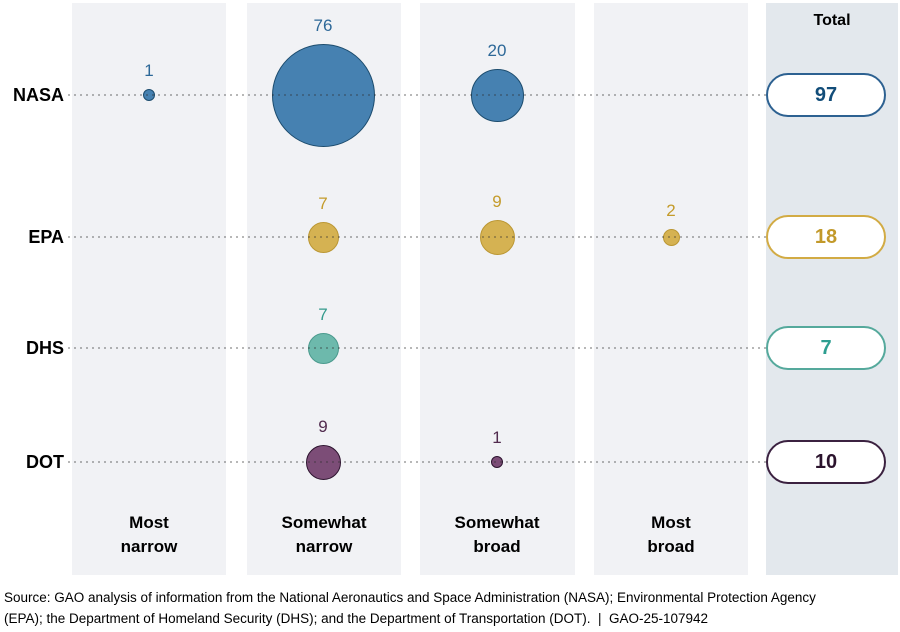  What do you see at coordinates (826, 95) in the screenshot?
I see `total-pill-nasa: 97` at bounding box center [826, 95].